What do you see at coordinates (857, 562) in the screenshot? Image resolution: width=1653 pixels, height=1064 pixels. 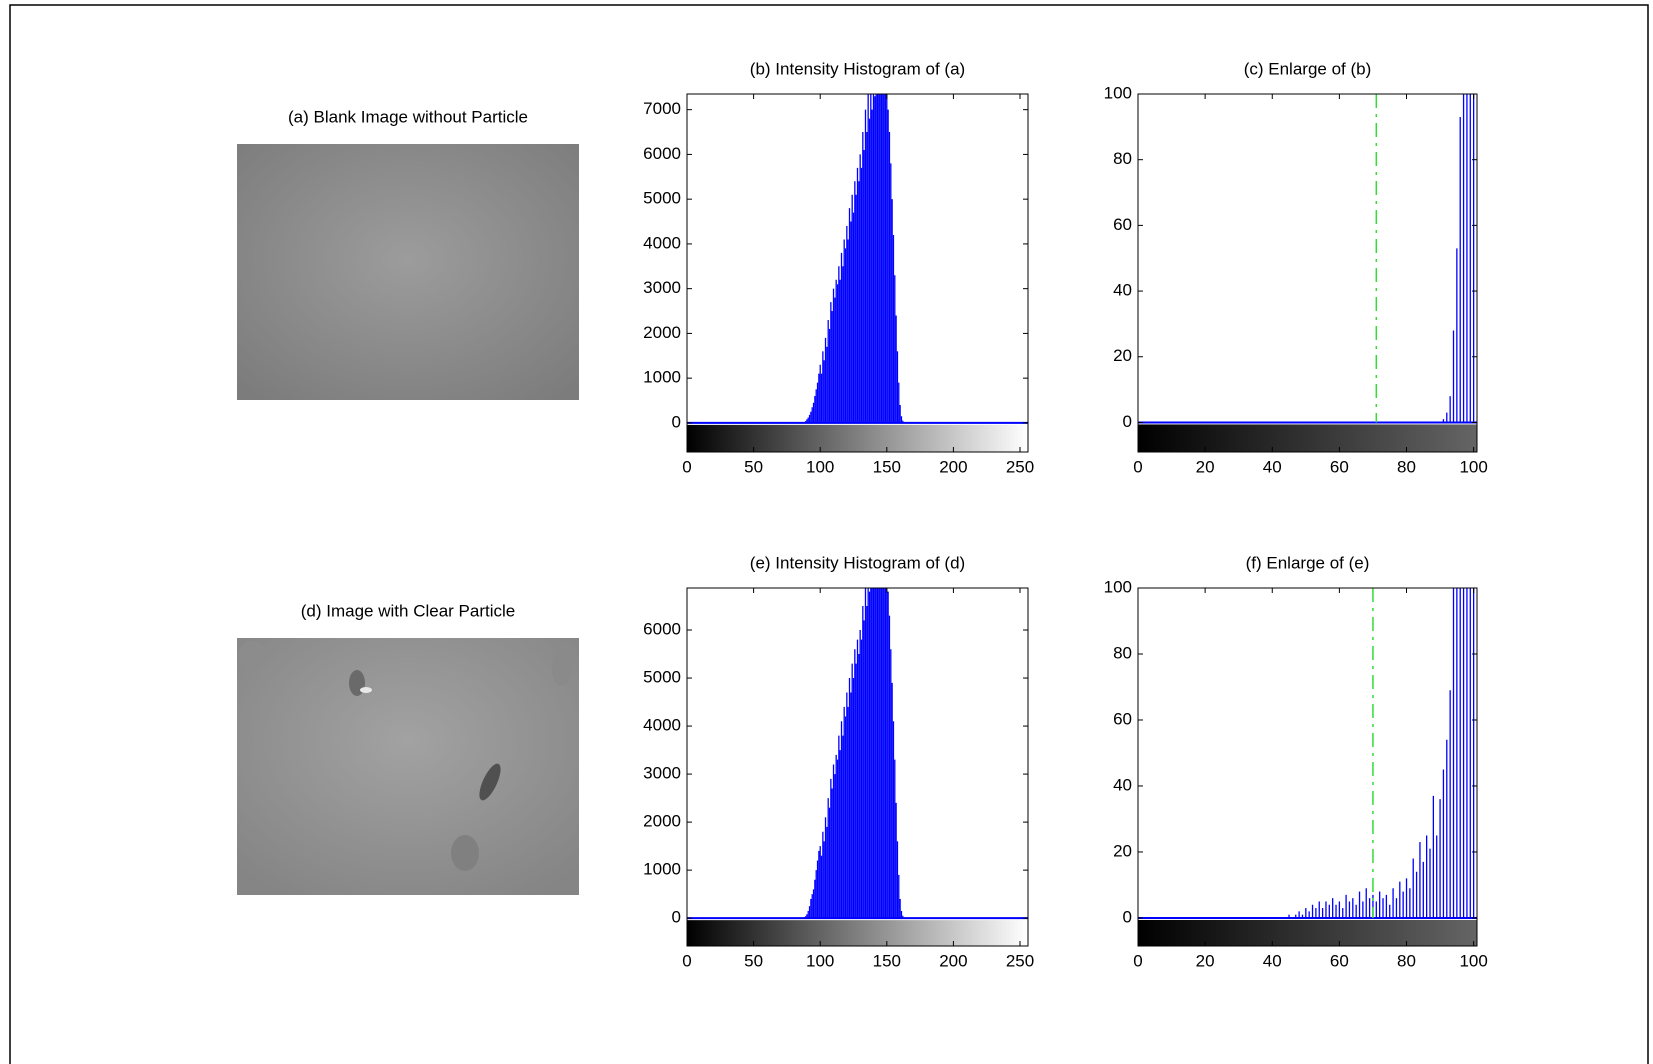 I see `chart-title: (e) Intensity Histogram of (d)` at bounding box center [857, 562].